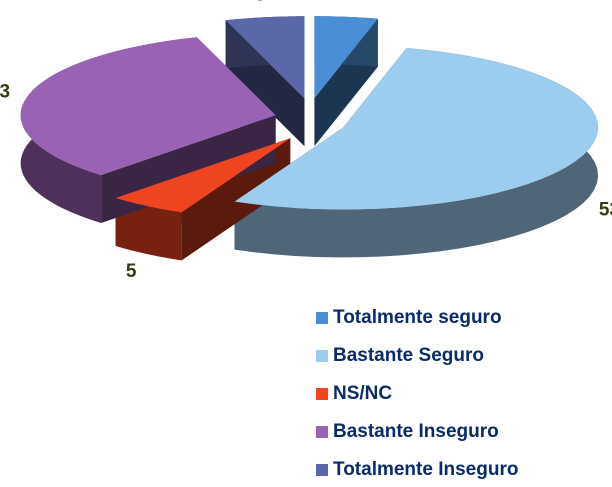  I want to click on value-label: 4, so click(350, 2).